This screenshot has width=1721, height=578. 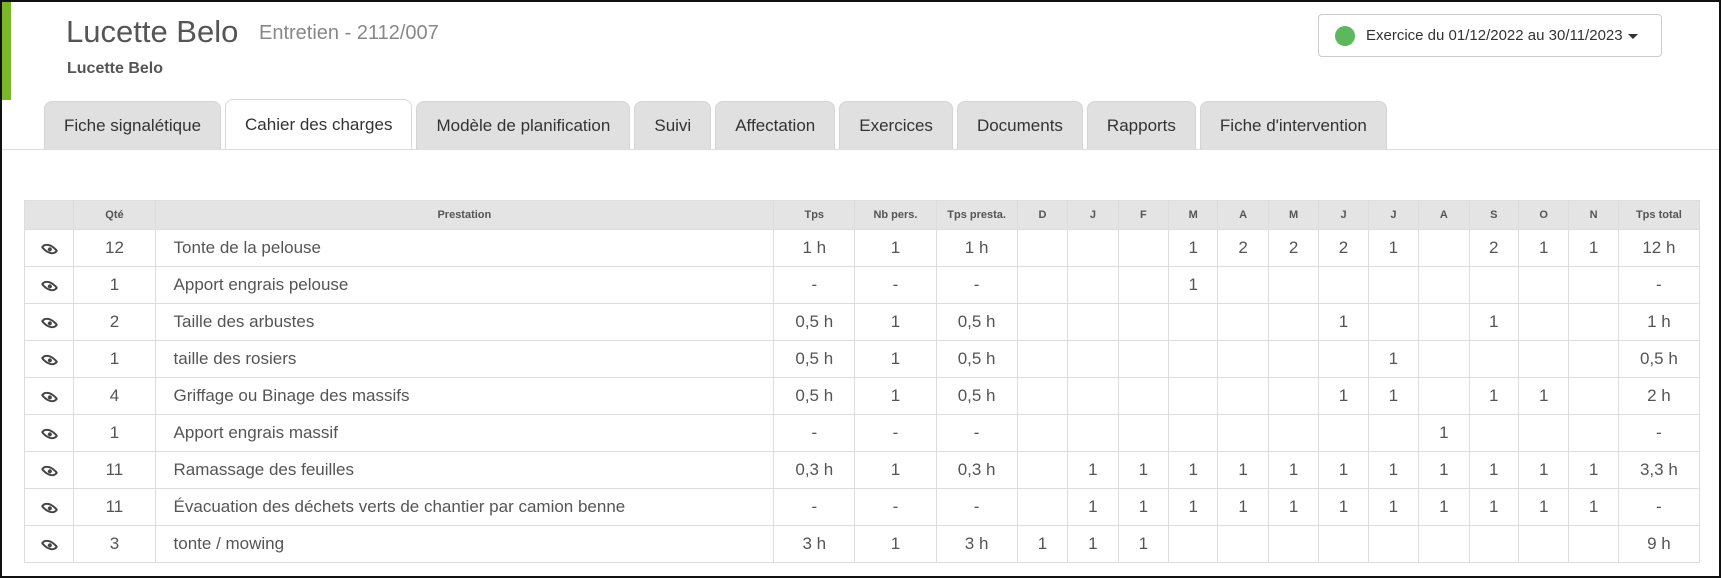 What do you see at coordinates (464, 433) in the screenshot?
I see `cell-prestation: Apport engrais massif` at bounding box center [464, 433].